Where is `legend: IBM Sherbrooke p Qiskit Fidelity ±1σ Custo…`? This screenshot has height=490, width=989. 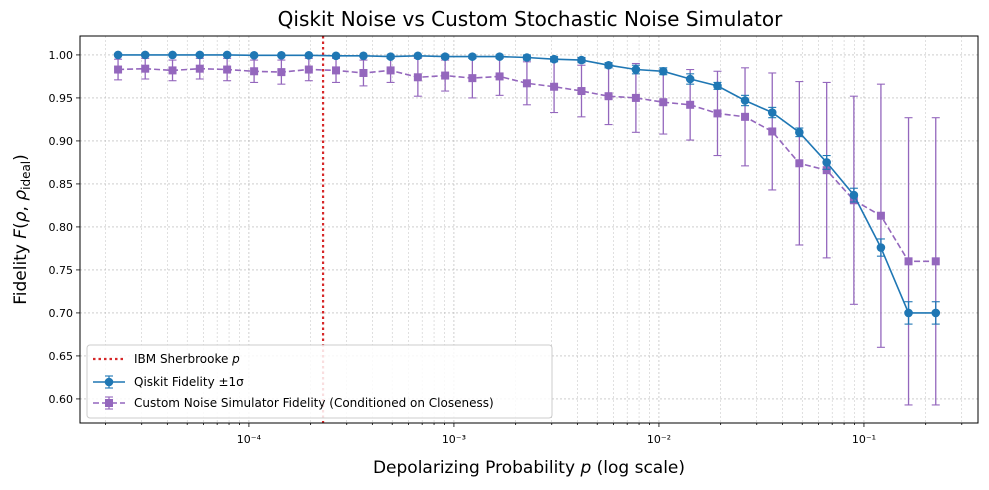 legend: IBM Sherbrooke p Qiskit Fidelity ±1σ Custo… is located at coordinates (319, 381).